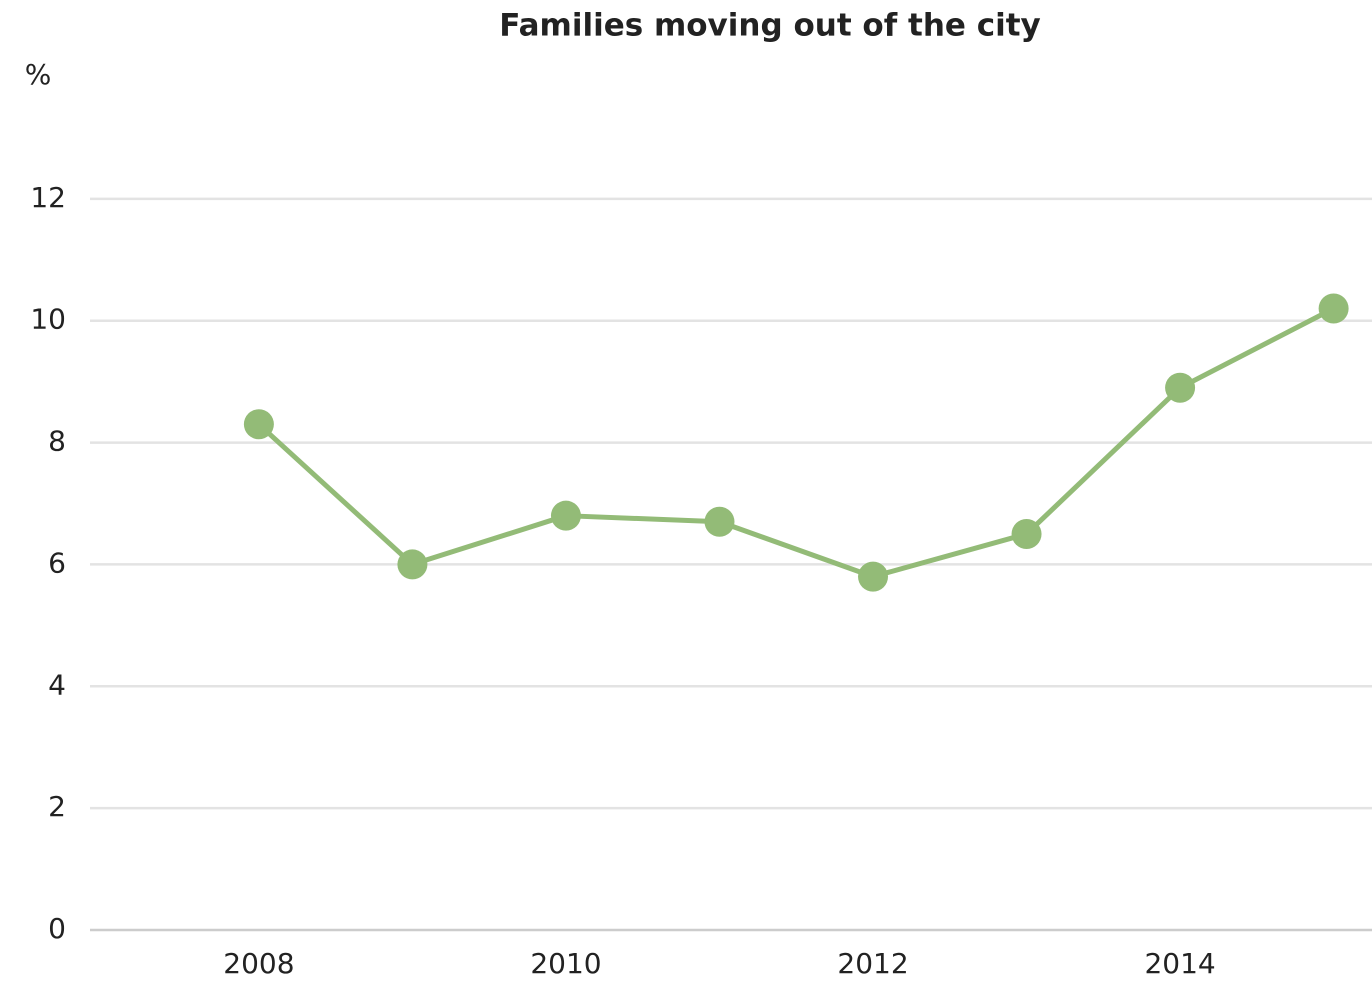  Describe the element at coordinates (57, 928) in the screenshot. I see `y-tick-label: 0` at that location.